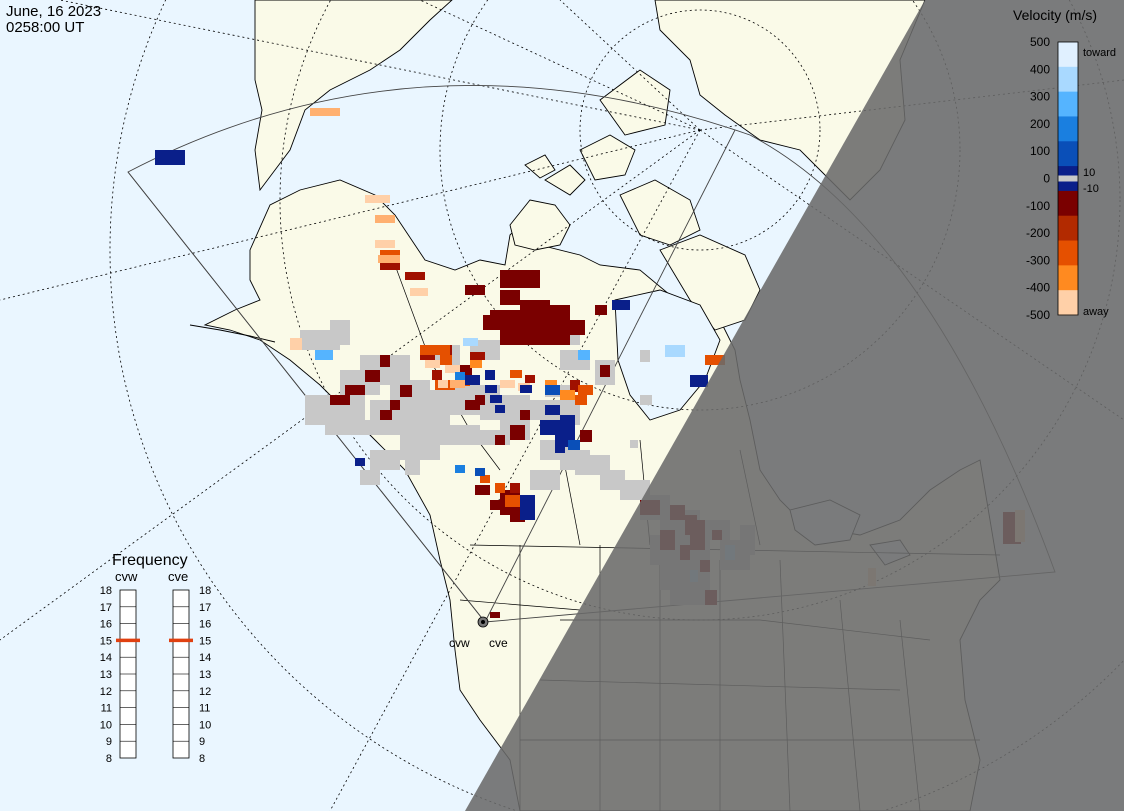 The image size is (1124, 811). I want to click on frequency-left-radar: cvw, so click(126, 576).